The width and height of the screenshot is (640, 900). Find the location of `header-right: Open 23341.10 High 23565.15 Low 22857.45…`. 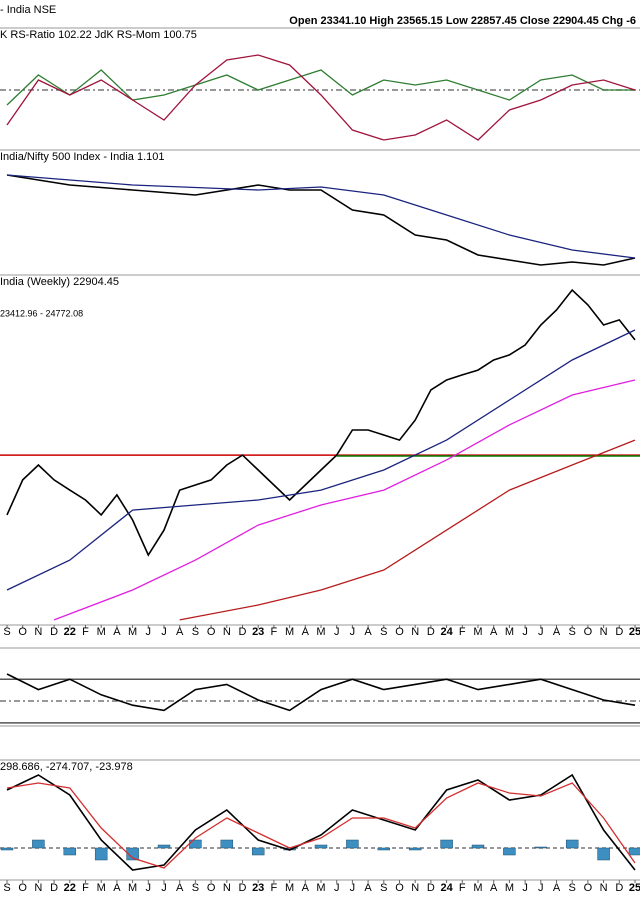

header-right: Open 23341.10 High 23565.15 Low 22857.45… is located at coordinates (462, 21).